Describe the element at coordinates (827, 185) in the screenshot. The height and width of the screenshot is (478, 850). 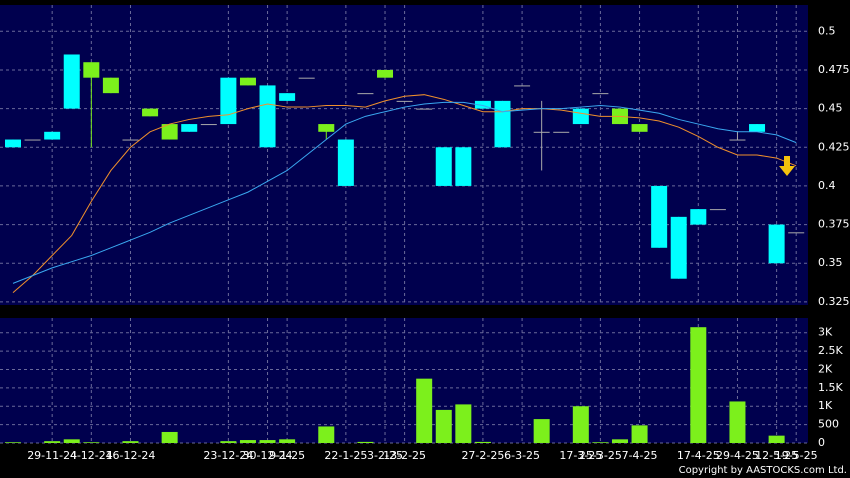
I see `y-tick-label: 0.4` at that location.